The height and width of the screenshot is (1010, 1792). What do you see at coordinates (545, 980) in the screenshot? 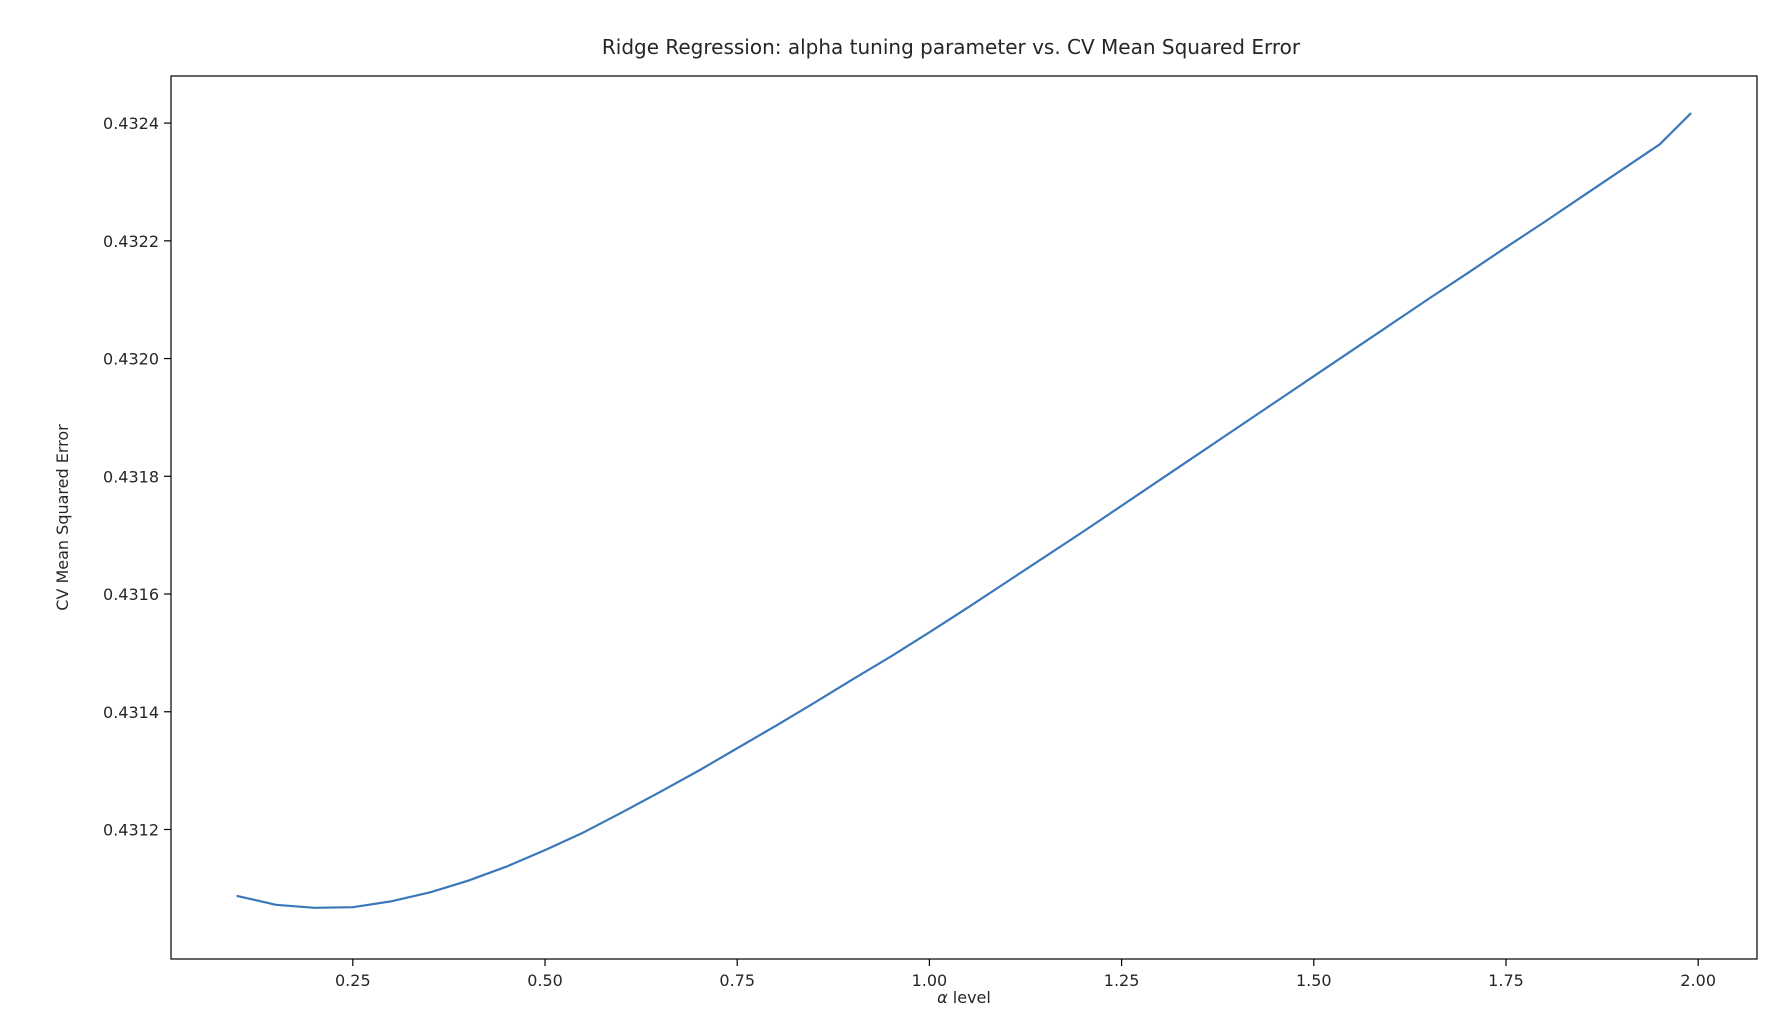
I see `x-tick-label: 0.50` at bounding box center [545, 980].